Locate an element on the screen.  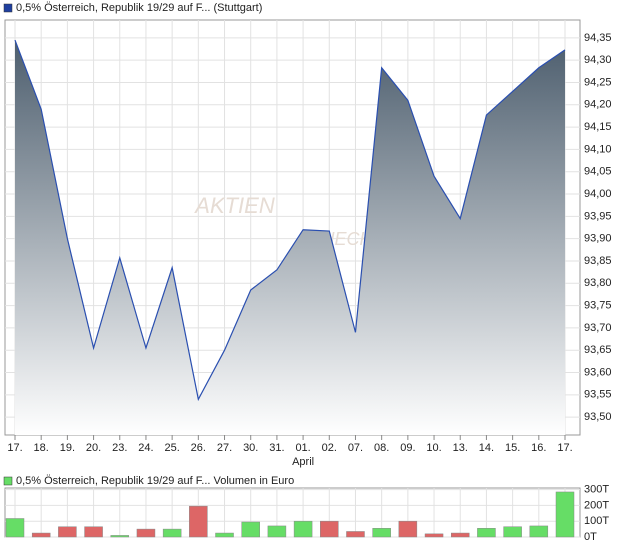
x-tick-label: 30. is located at coordinates (250, 448).